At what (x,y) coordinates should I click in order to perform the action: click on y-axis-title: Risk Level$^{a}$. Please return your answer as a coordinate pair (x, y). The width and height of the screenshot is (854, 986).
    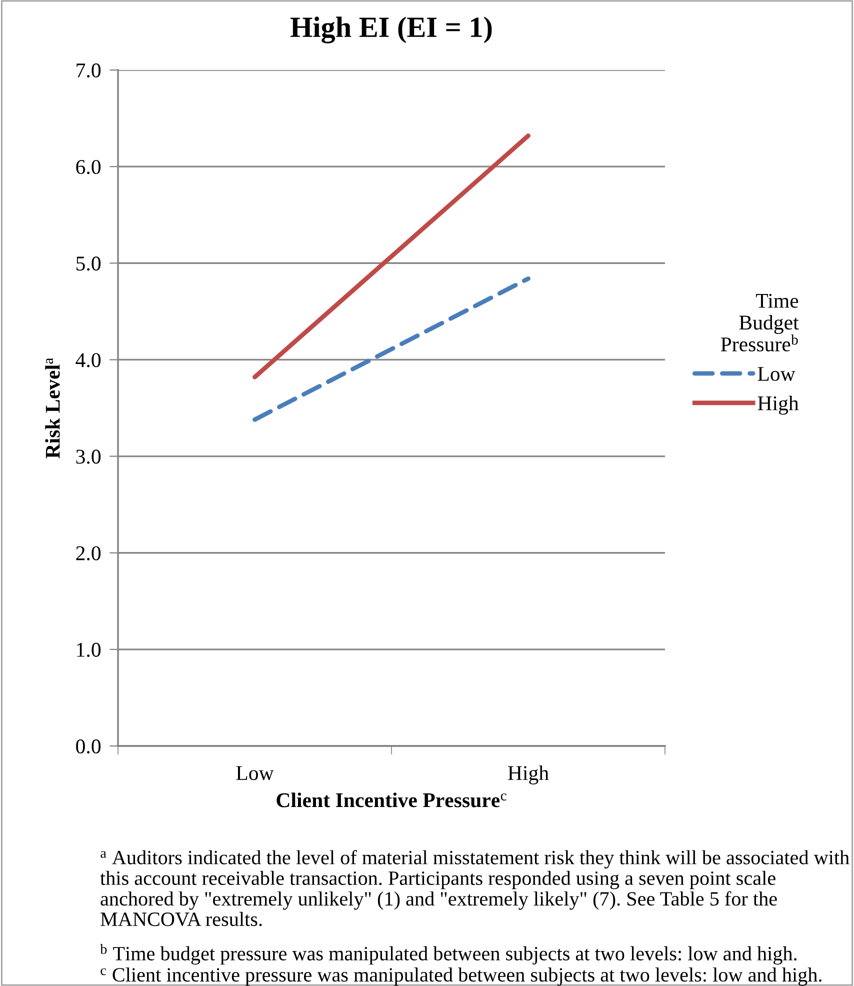
    Looking at the image, I should click on (52, 408).